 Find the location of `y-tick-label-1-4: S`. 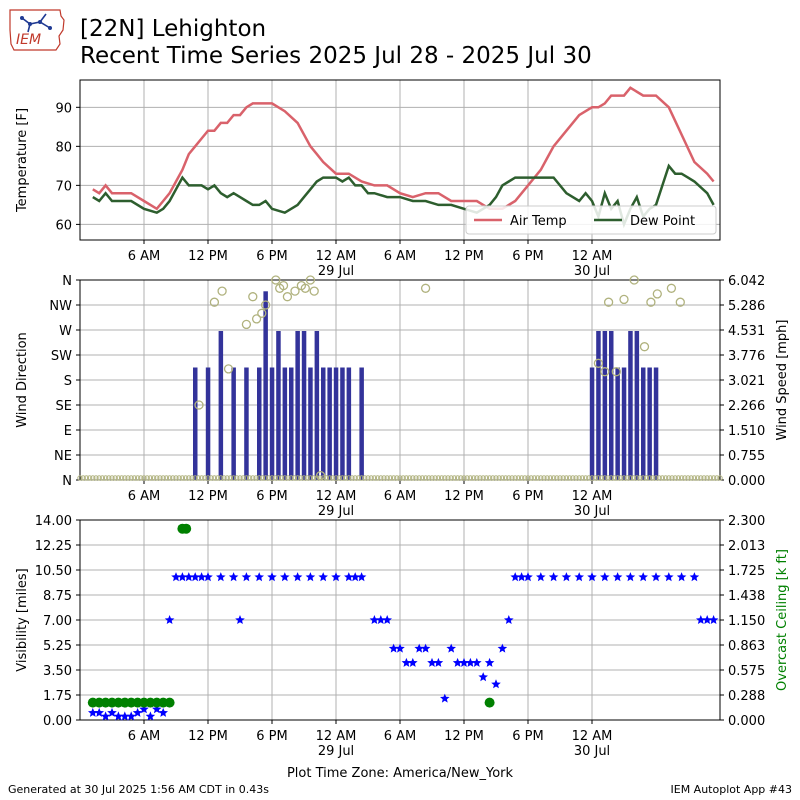

y-tick-label-1-4: S is located at coordinates (68, 381).